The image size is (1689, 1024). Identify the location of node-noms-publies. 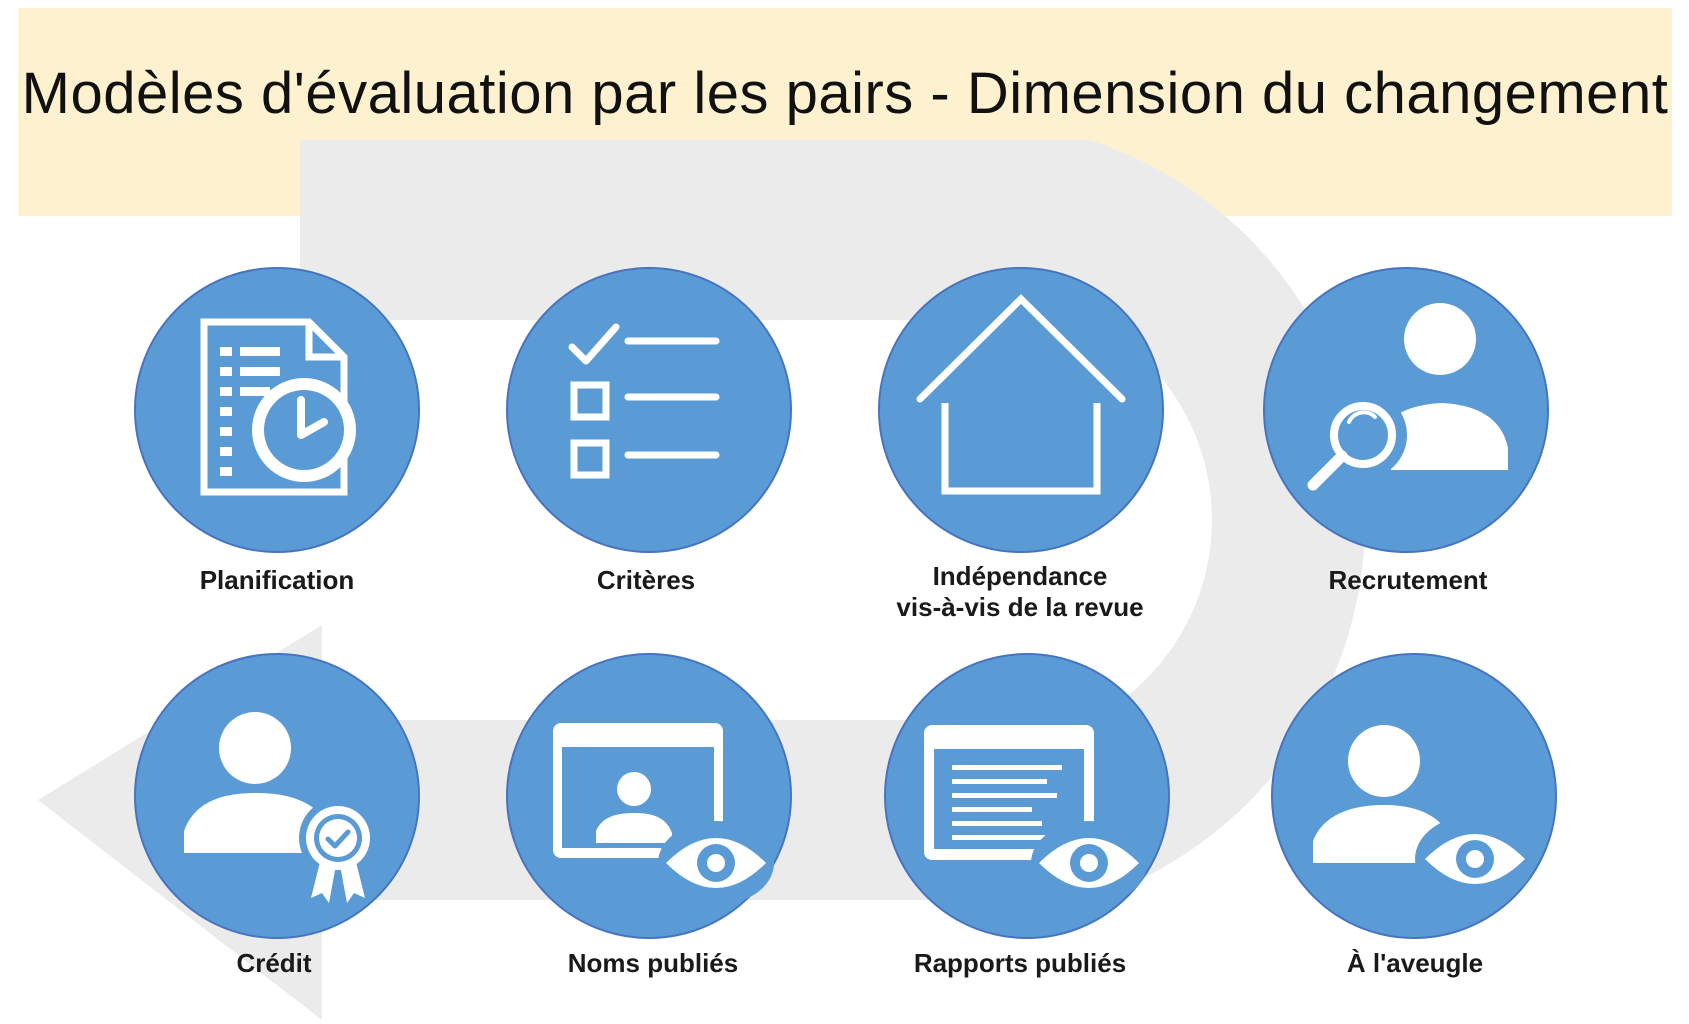
(649, 796).